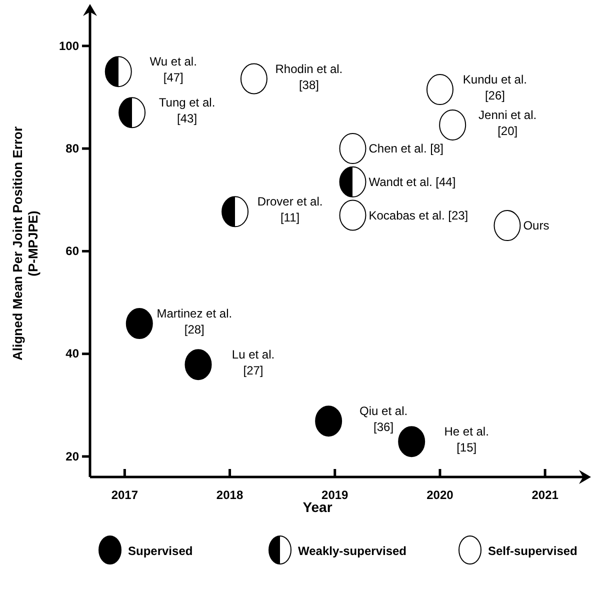  Describe the element at coordinates (545, 495) in the screenshot. I see `x-tick-label: 2021` at that location.